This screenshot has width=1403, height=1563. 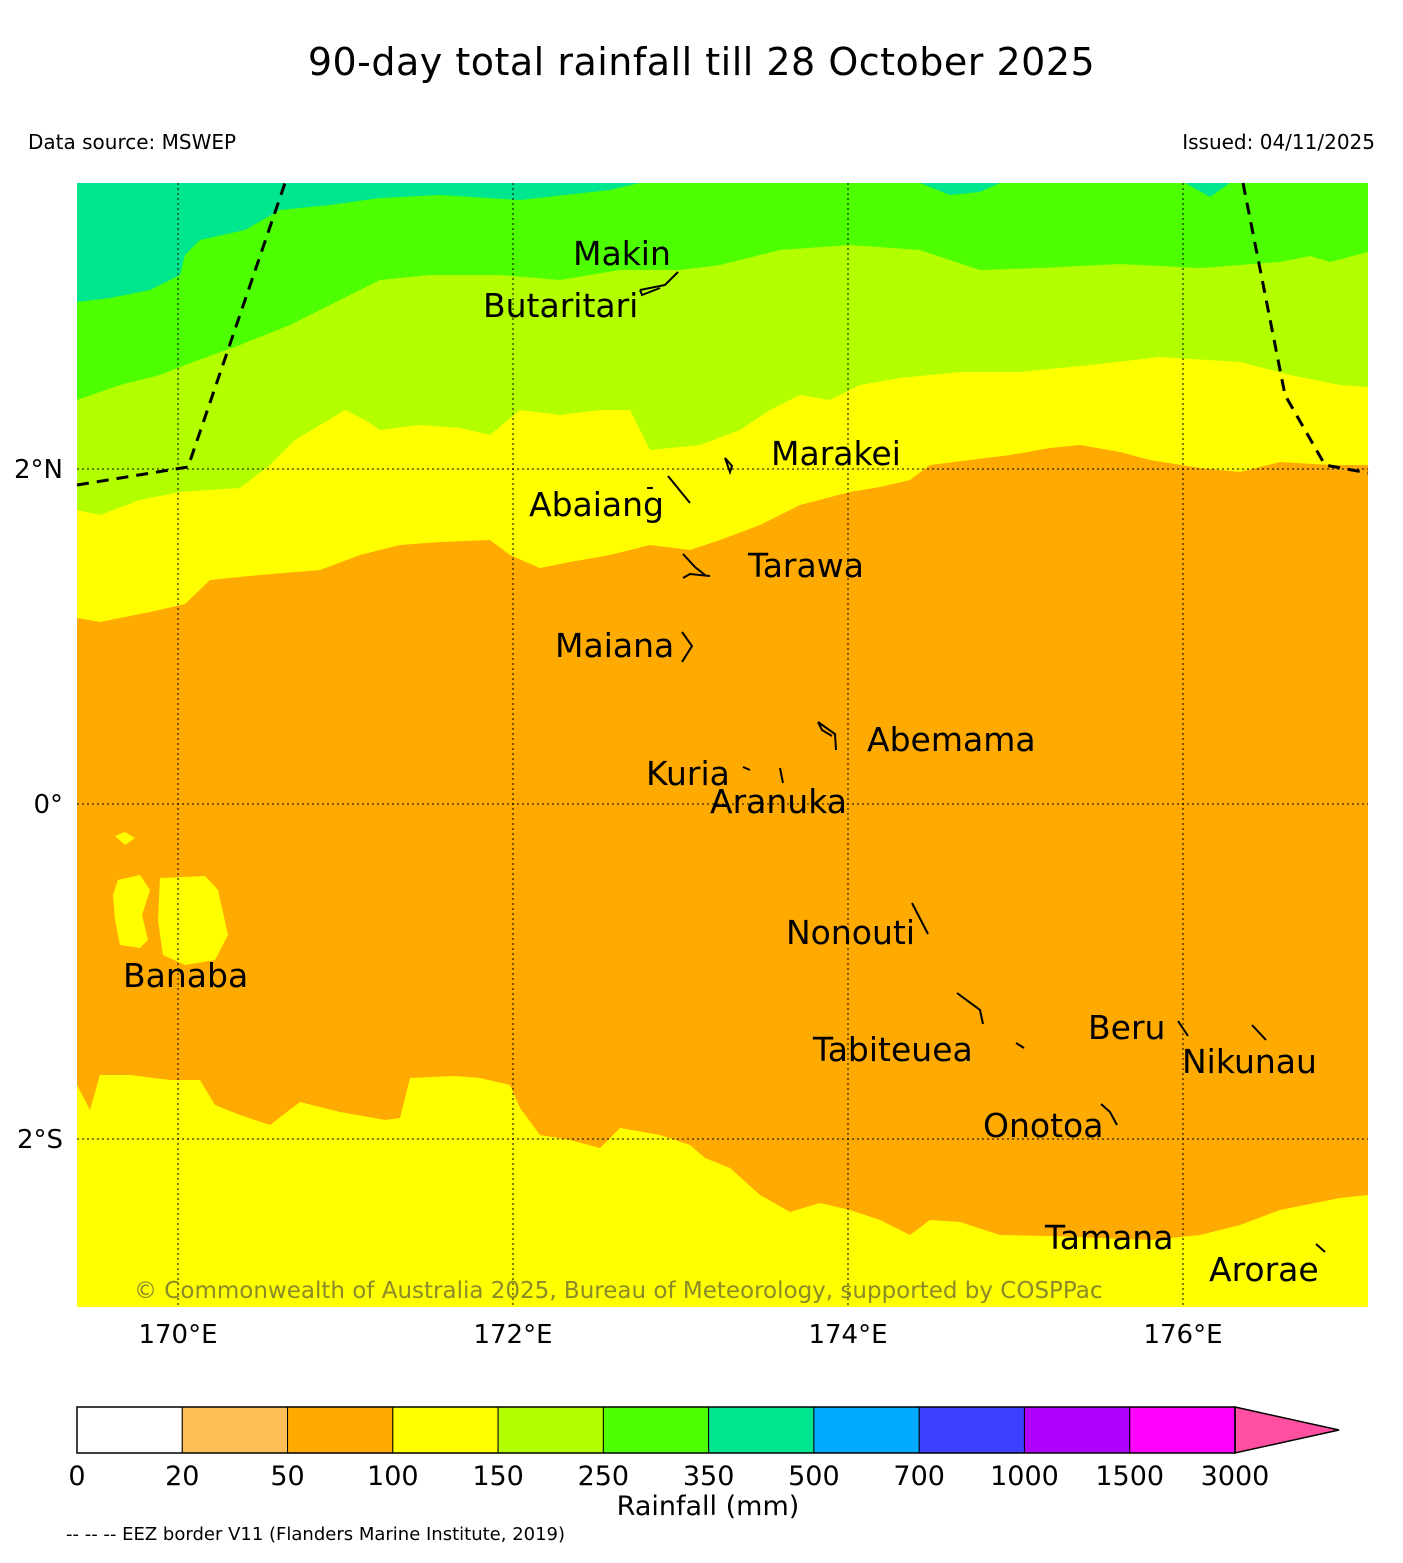 I want to click on colorbar-outline, so click(x=656, y=1430).